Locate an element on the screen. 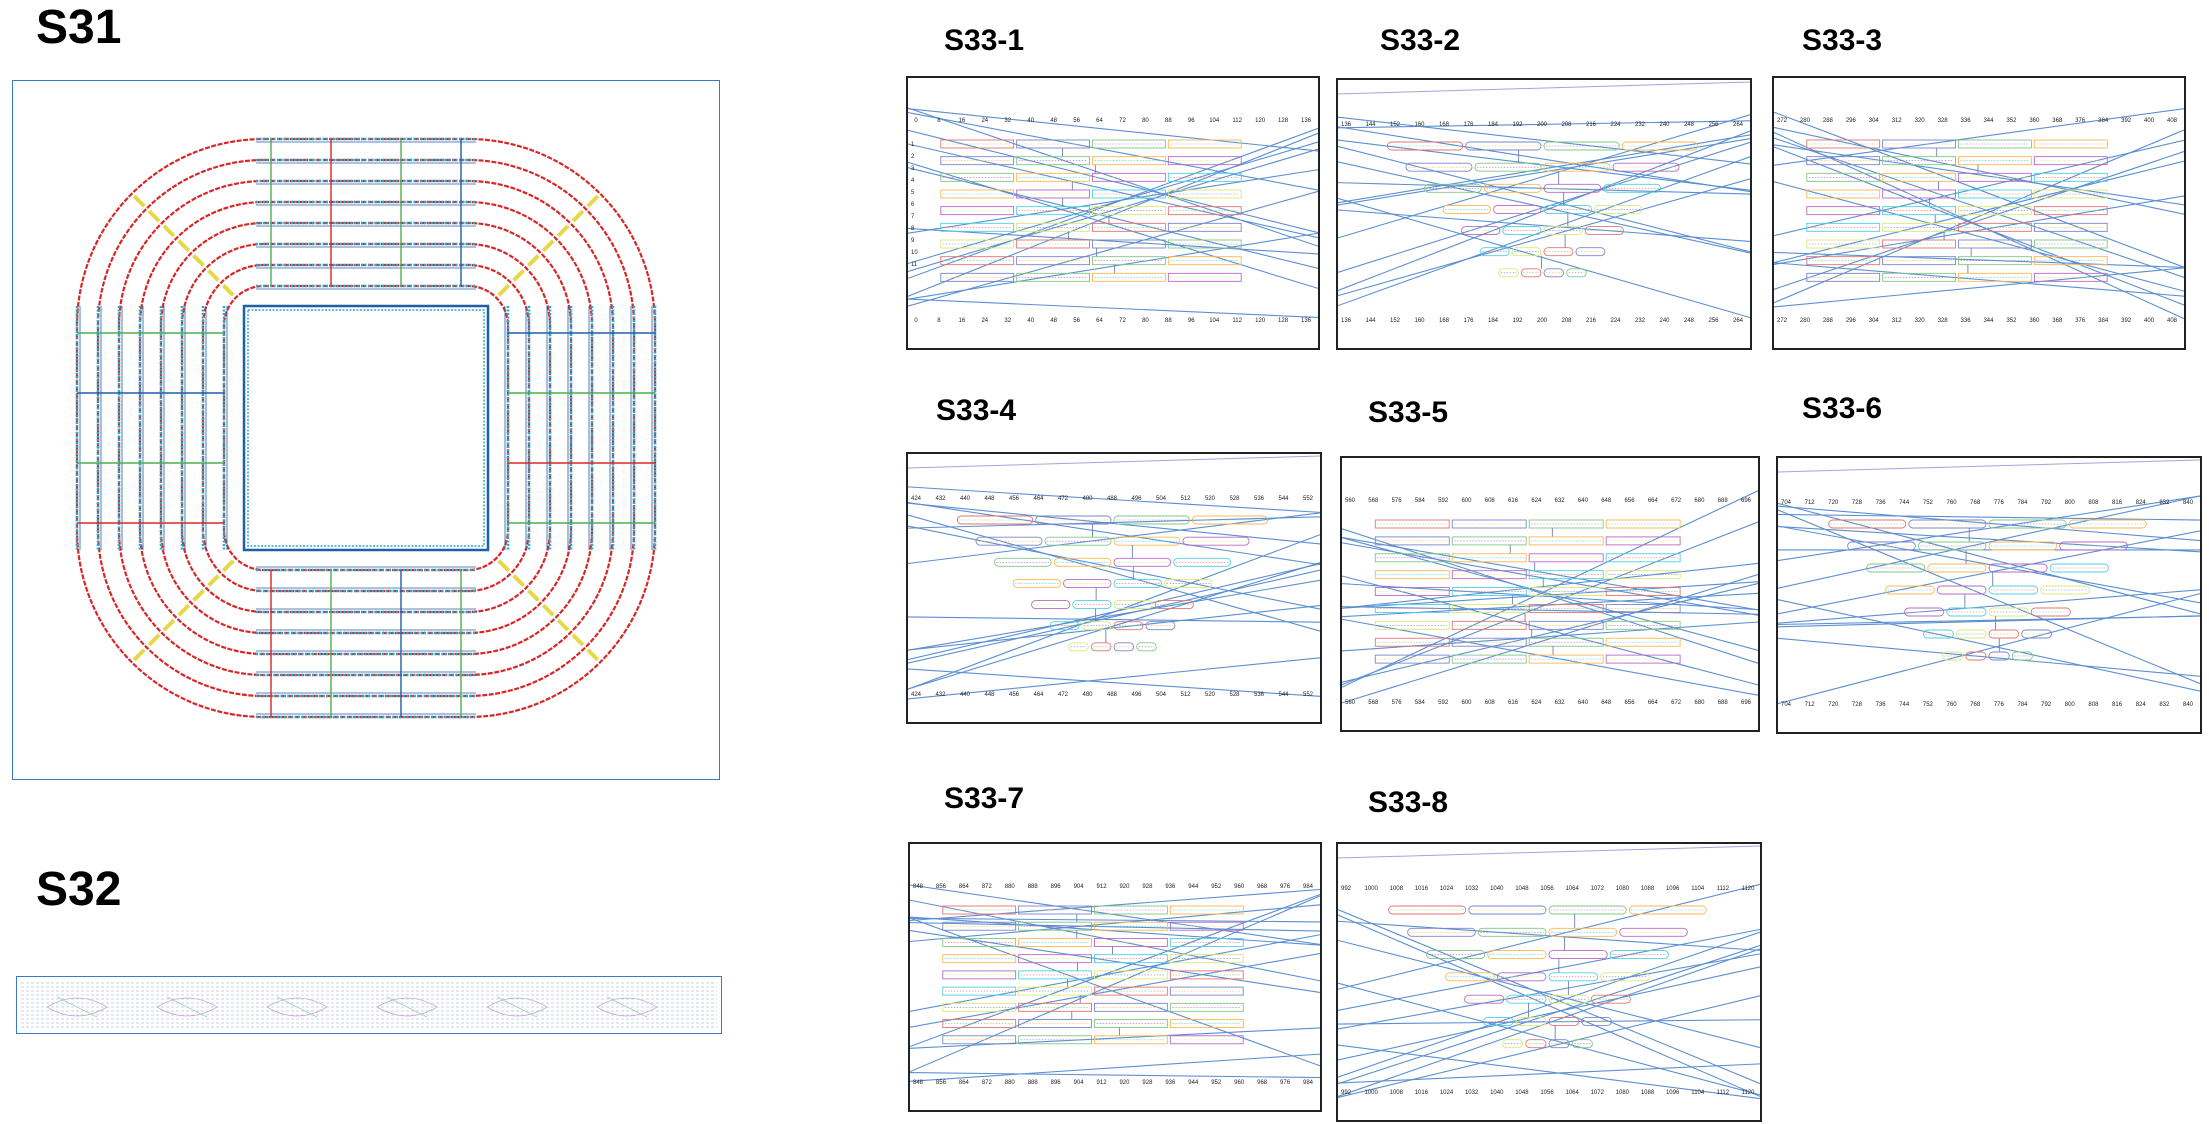 The height and width of the screenshot is (1124, 2209). tick-label-bottom: 384 is located at coordinates (2103, 321).